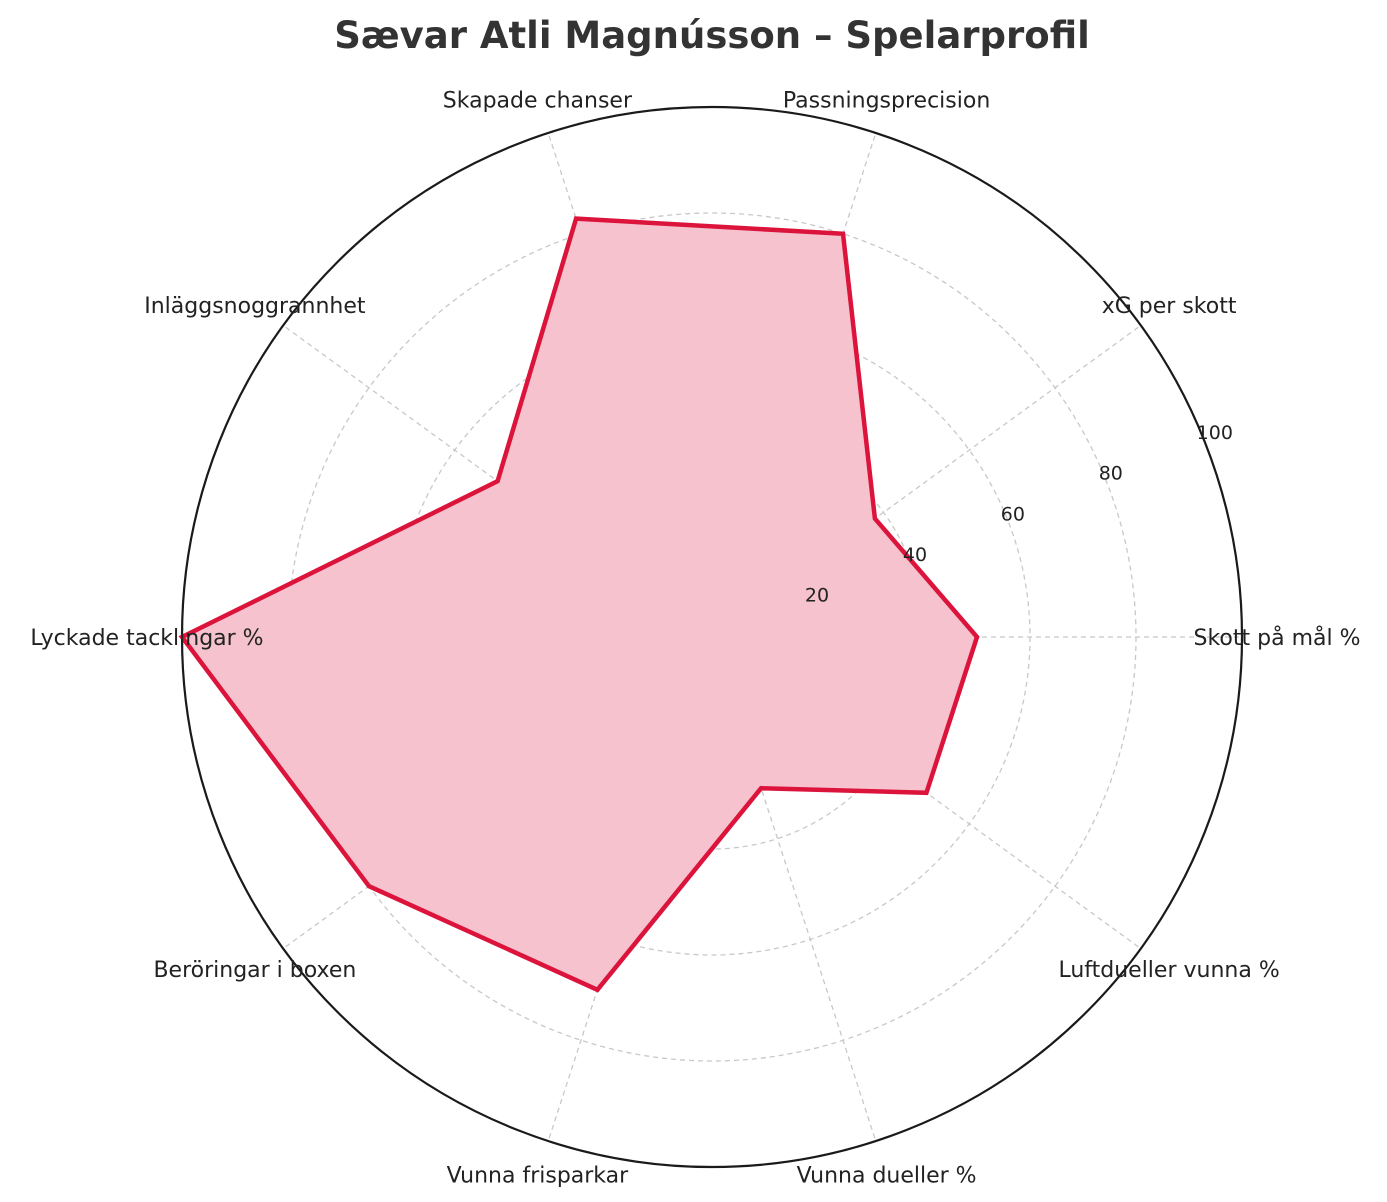 Image resolution: width=1387 pixels, height=1202 pixels. Describe the element at coordinates (1277, 638) in the screenshot. I see `axis-label: Skott på mål %` at that location.